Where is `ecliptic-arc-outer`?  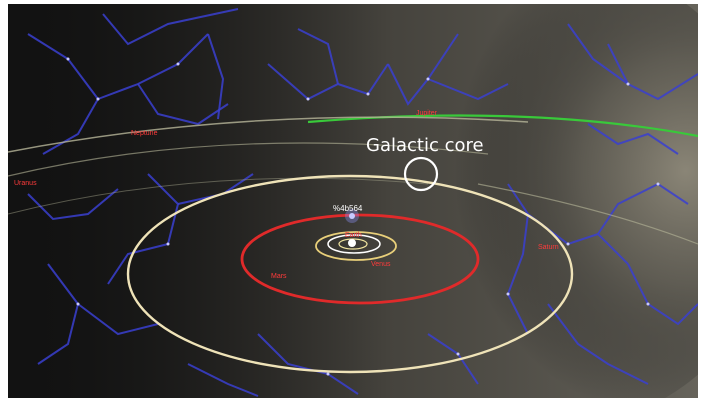 ecliptic-arc-outer is located at coordinates (268, 134).